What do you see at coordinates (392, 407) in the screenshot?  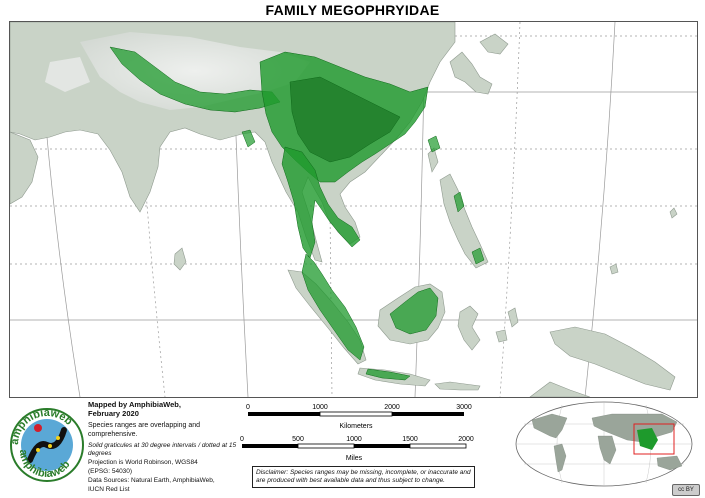 I see `km-tick-2000: 2000` at bounding box center [392, 407].